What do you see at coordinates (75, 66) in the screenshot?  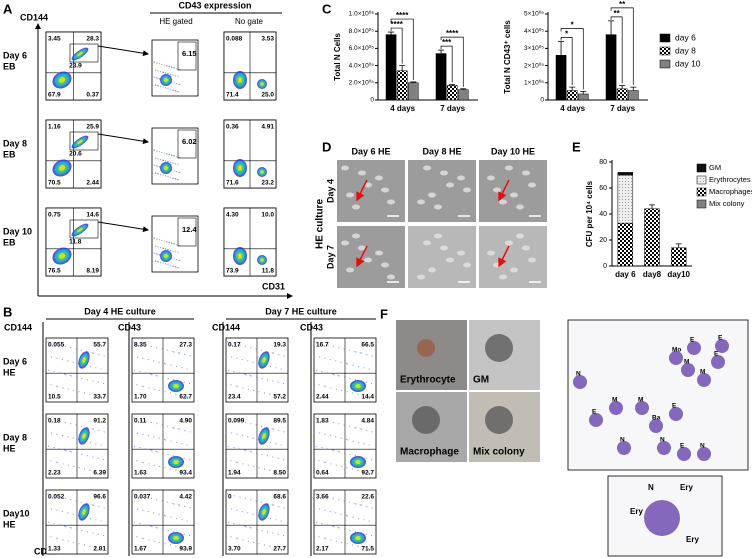 I see `quadrant-value: 23.9` at bounding box center [75, 66].